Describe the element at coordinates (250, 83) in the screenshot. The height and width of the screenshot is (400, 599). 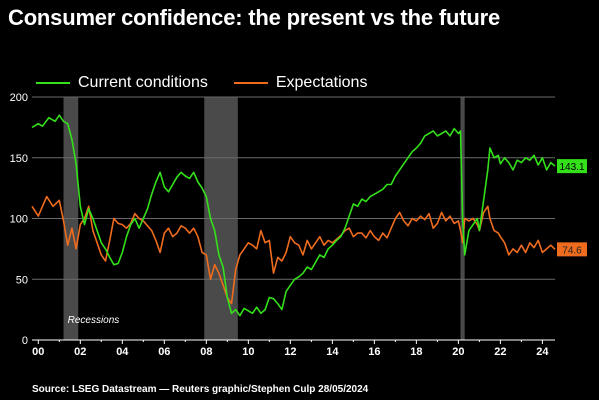
I see `legend-swatch-expectations` at that location.